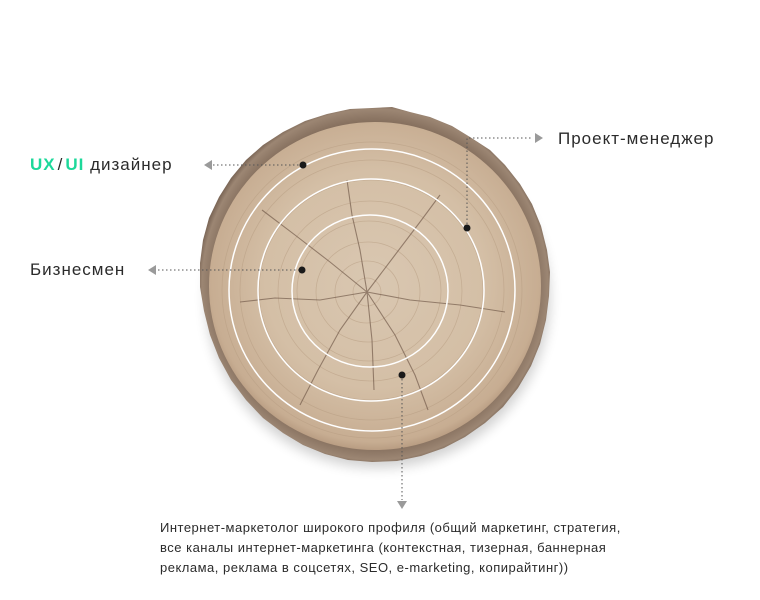  I want to click on businessman-label: Бизнесмен, so click(78, 269).